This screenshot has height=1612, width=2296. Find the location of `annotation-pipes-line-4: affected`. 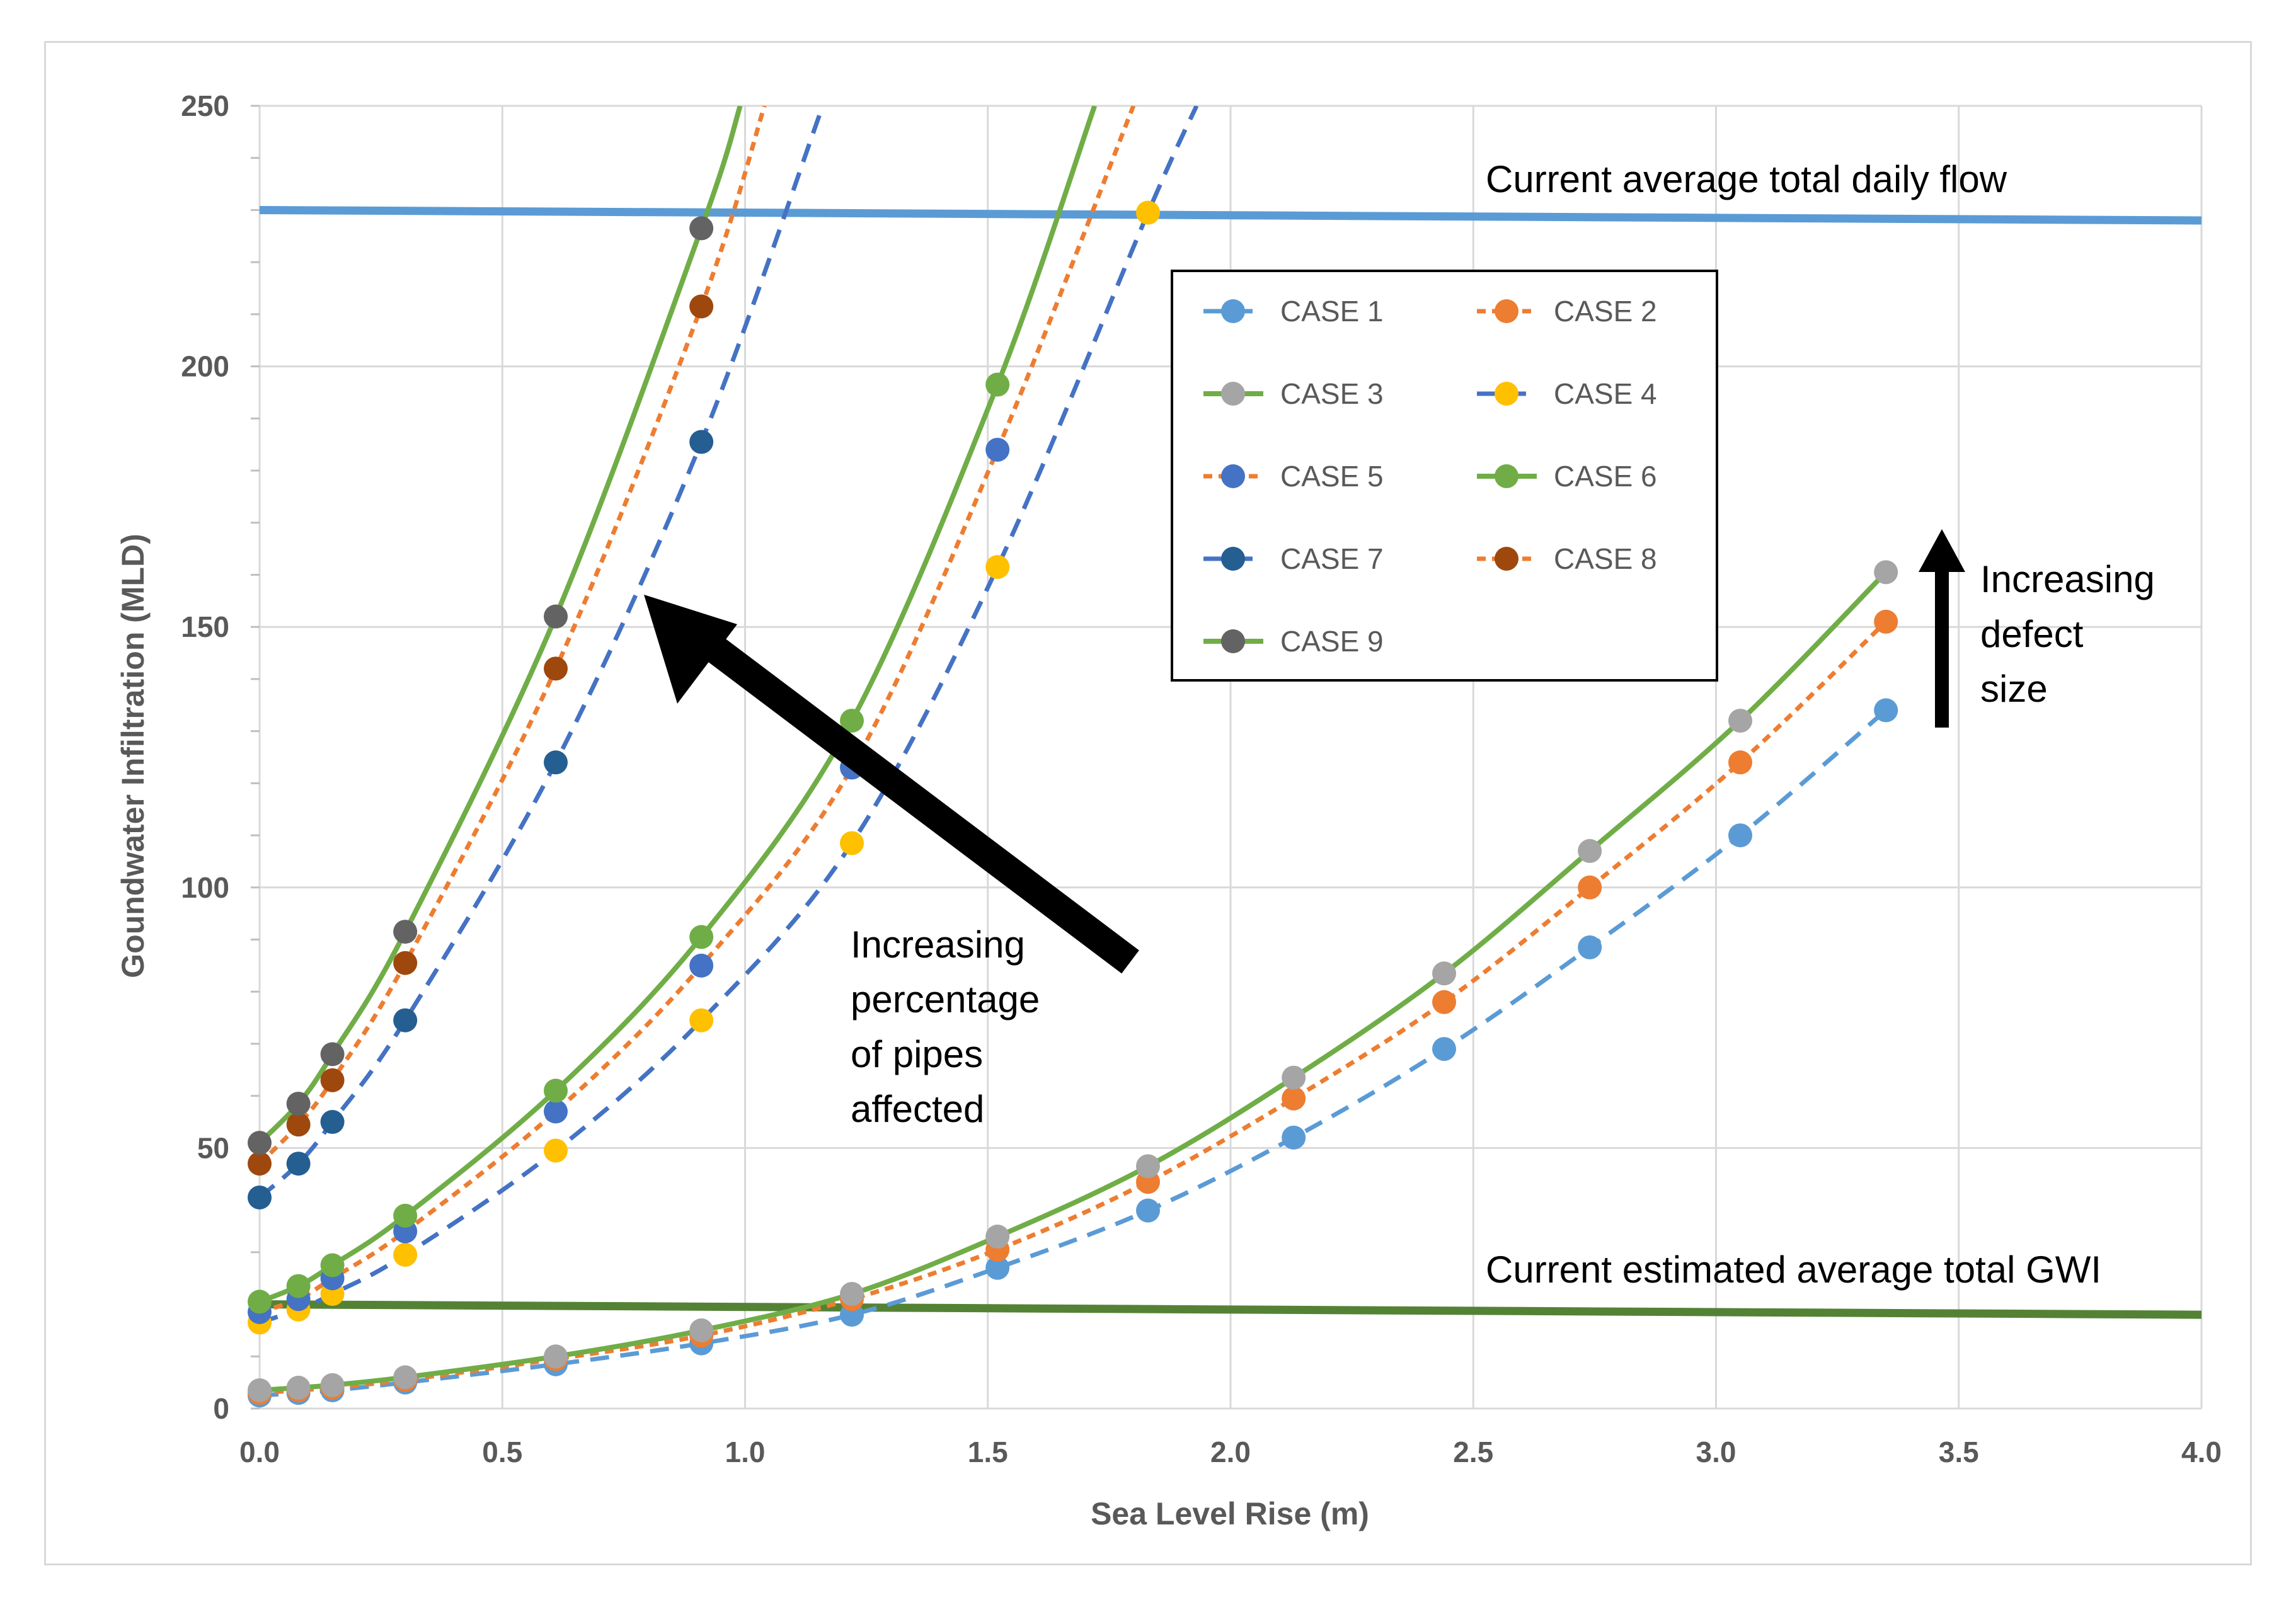

annotation-pipes-line-4: affected is located at coordinates (917, 1109).